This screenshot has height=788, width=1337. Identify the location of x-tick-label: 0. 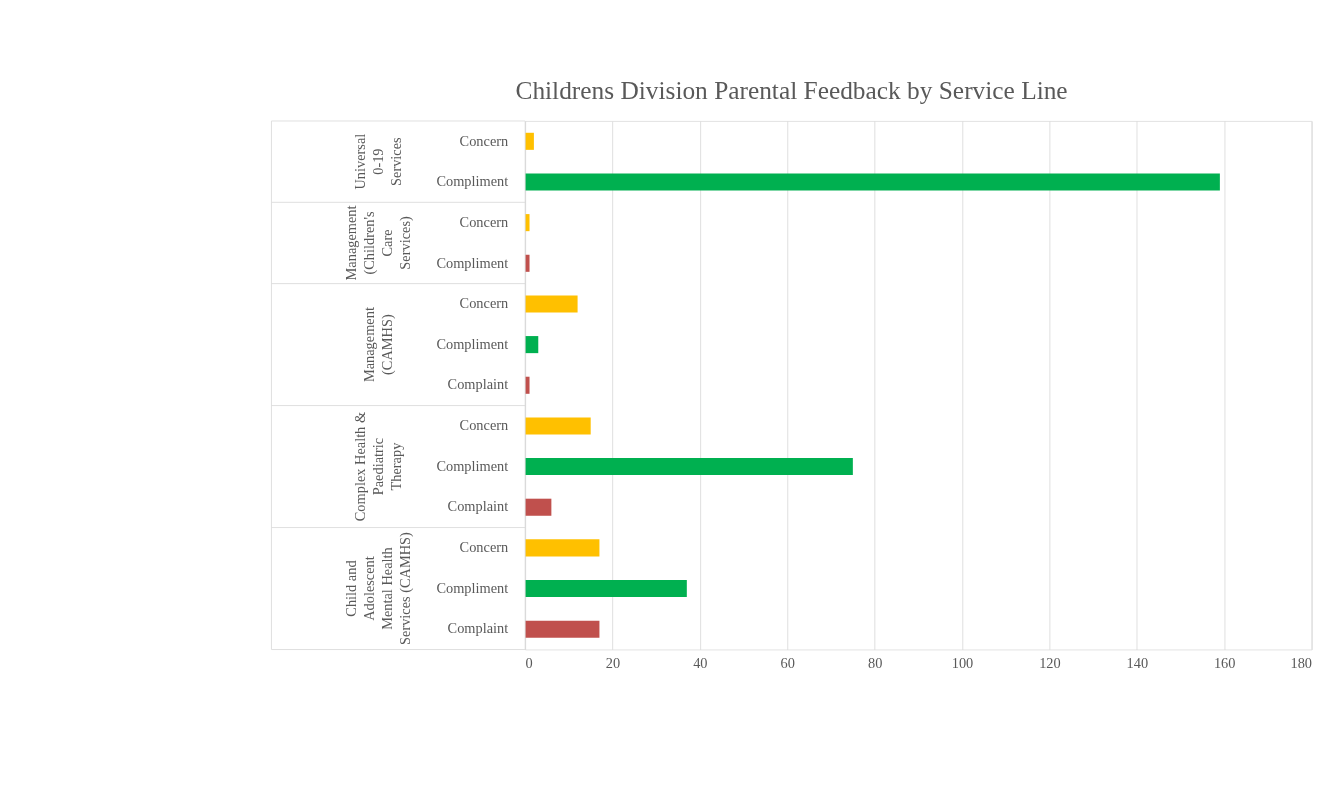
(529, 662).